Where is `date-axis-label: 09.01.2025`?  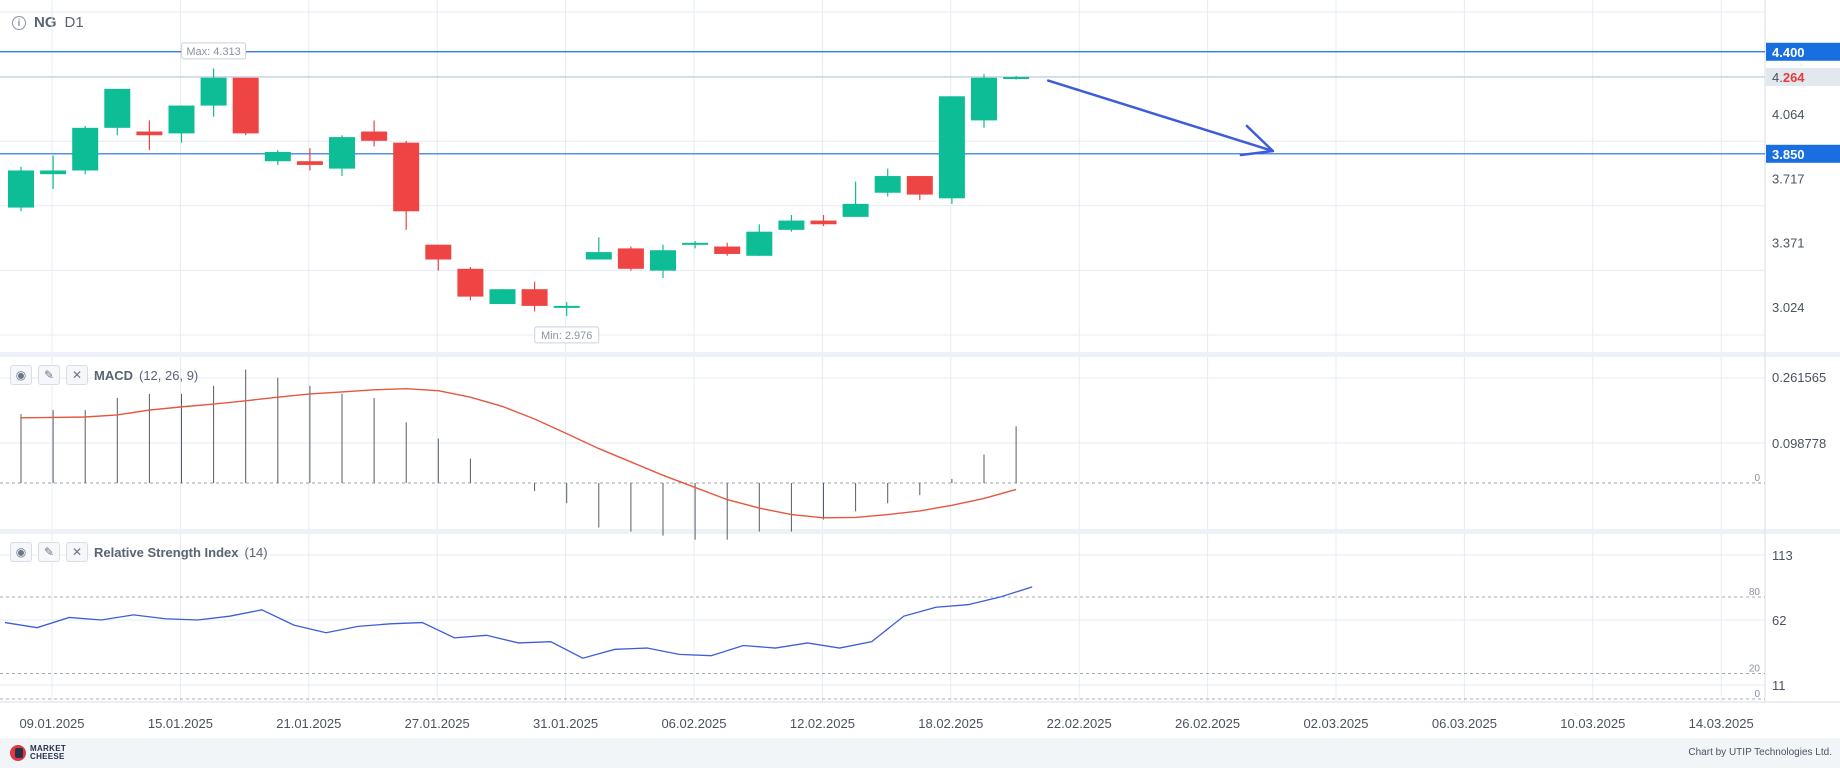
date-axis-label: 09.01.2025 is located at coordinates (51, 723).